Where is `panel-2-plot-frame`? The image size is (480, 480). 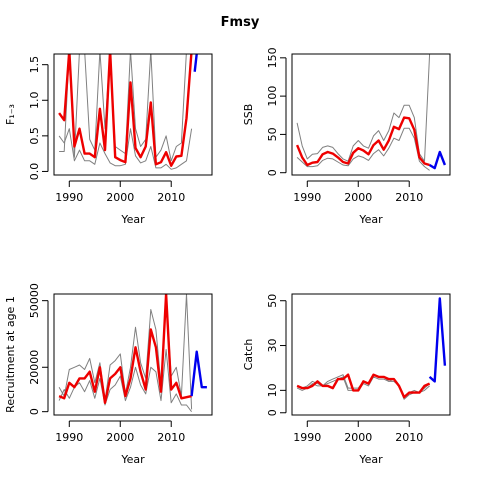 panel-2-plot-frame is located at coordinates (371, 114).